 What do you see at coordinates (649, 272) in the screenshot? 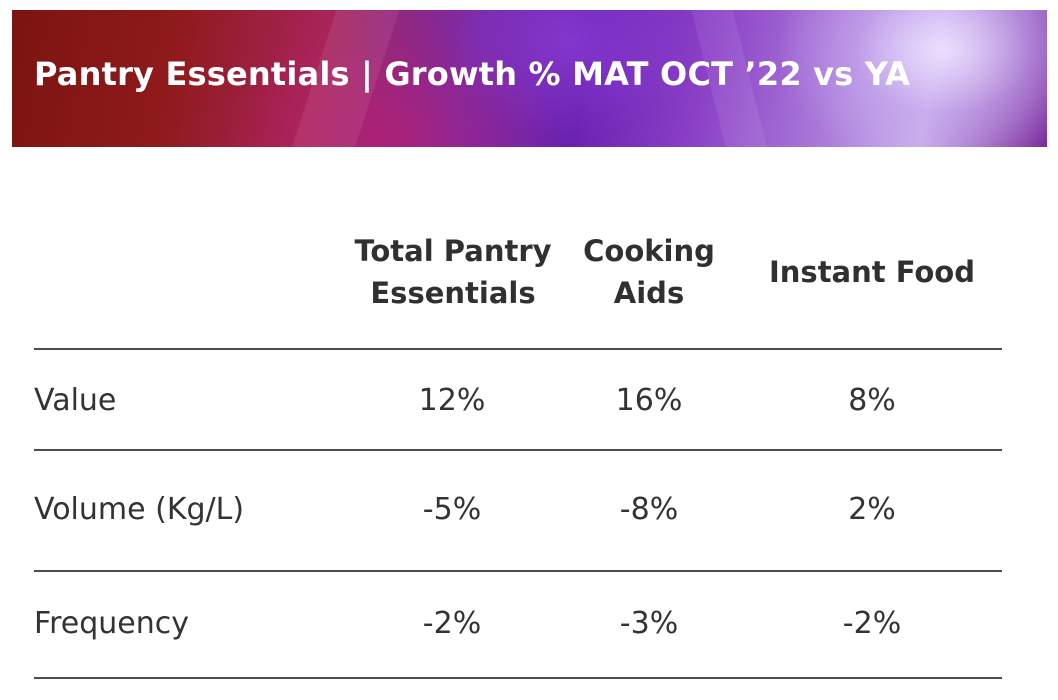
I see `column-header-cooking-aids: Cooking Aids` at bounding box center [649, 272].